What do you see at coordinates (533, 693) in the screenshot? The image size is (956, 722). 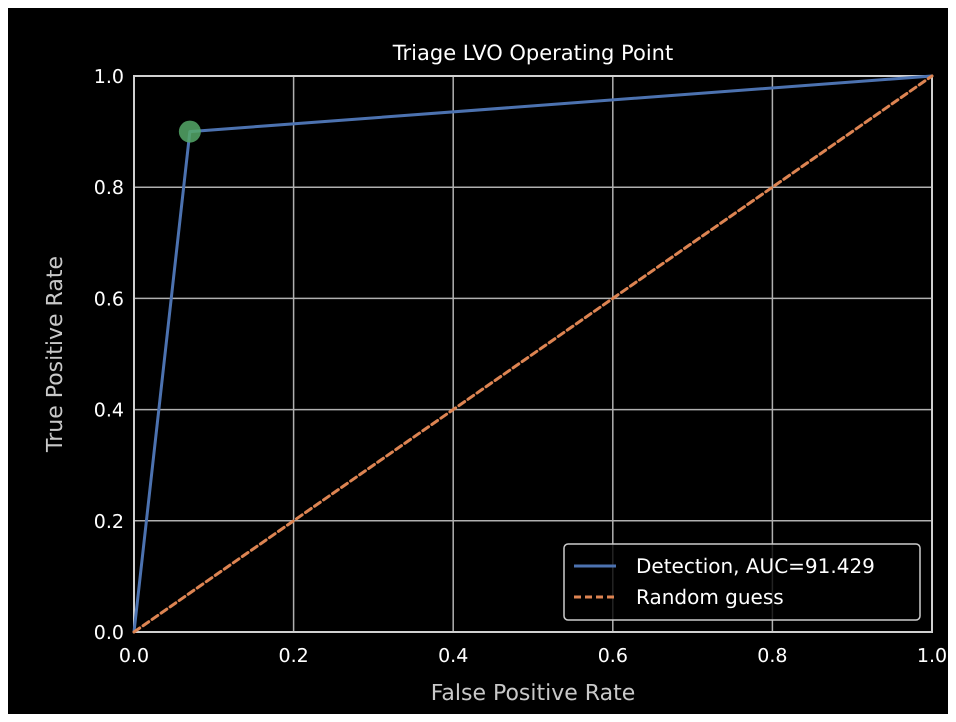 I see `x-axis-title: False Positive Rate` at bounding box center [533, 693].